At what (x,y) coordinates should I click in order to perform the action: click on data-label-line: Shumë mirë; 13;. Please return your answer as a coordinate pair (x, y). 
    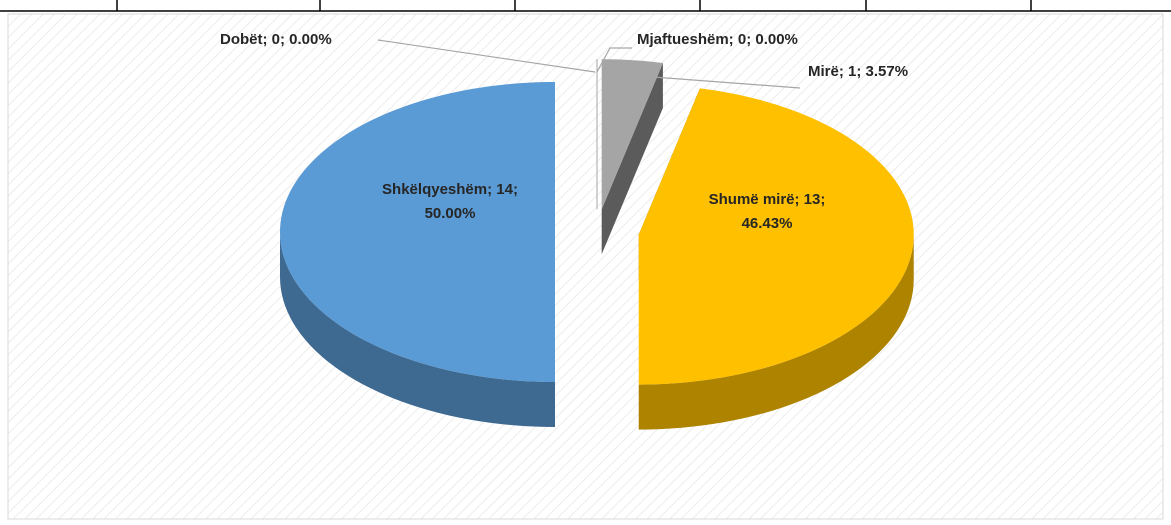
    Looking at the image, I should click on (767, 199).